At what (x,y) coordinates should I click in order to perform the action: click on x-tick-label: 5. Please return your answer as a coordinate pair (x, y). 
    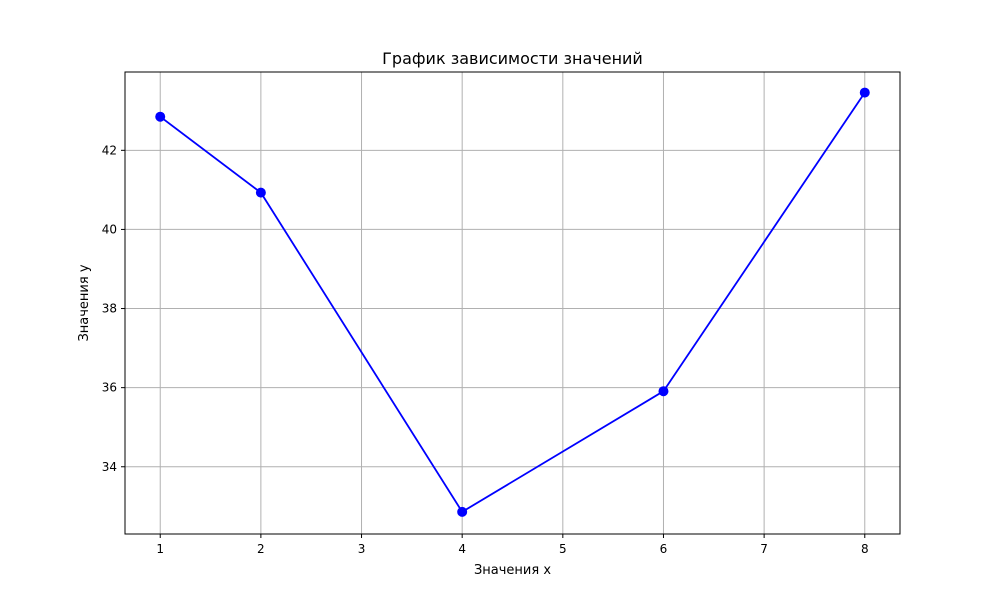
    Looking at the image, I should click on (563, 549).